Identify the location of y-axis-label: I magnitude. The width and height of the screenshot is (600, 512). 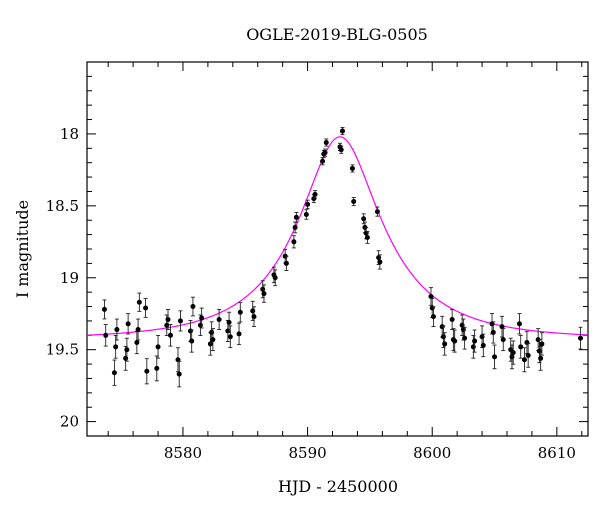
(22, 249).